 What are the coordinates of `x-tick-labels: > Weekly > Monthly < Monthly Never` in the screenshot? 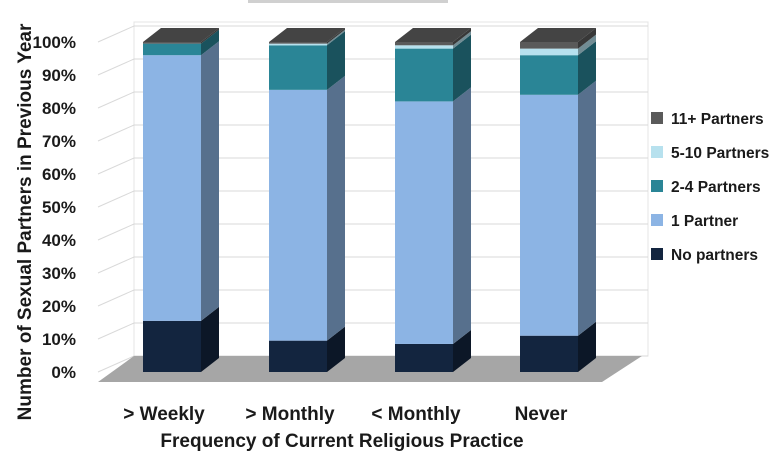 It's located at (345, 414).